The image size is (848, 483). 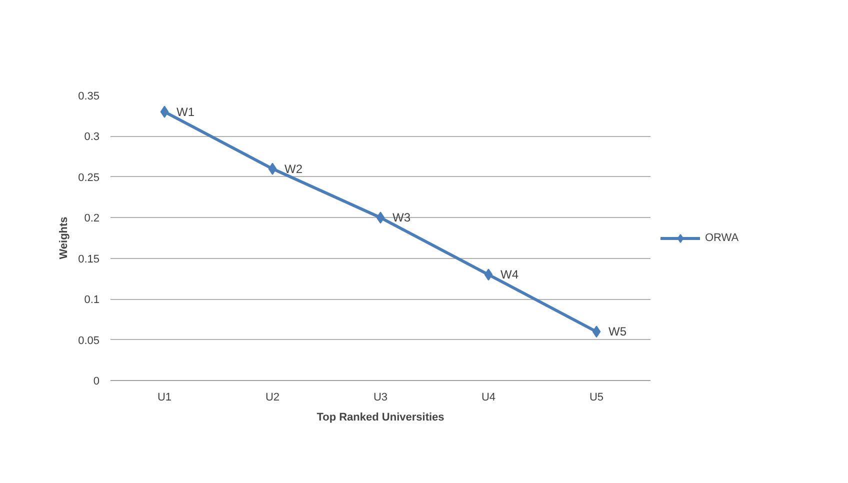 I want to click on y-tick-label: 0.1, so click(x=92, y=300).